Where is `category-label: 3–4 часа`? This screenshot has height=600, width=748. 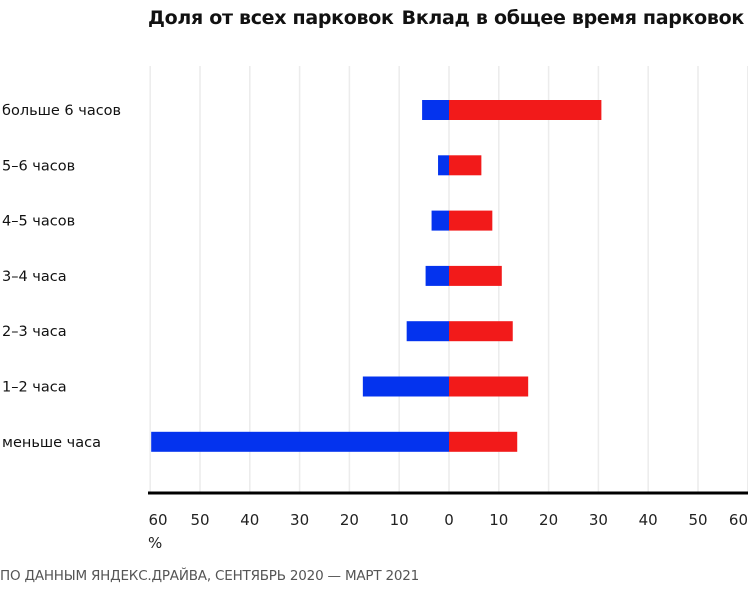
category-label: 3–4 часа is located at coordinates (34, 277).